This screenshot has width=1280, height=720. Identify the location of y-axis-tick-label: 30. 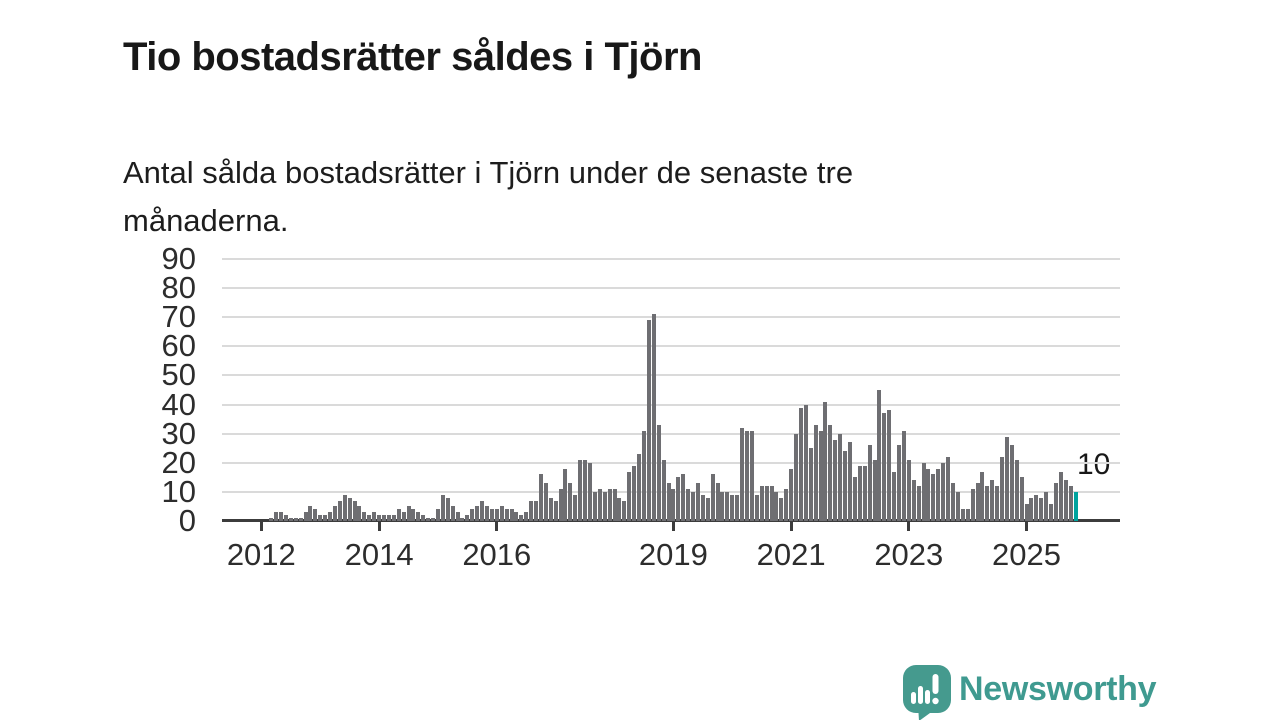
(178, 433).